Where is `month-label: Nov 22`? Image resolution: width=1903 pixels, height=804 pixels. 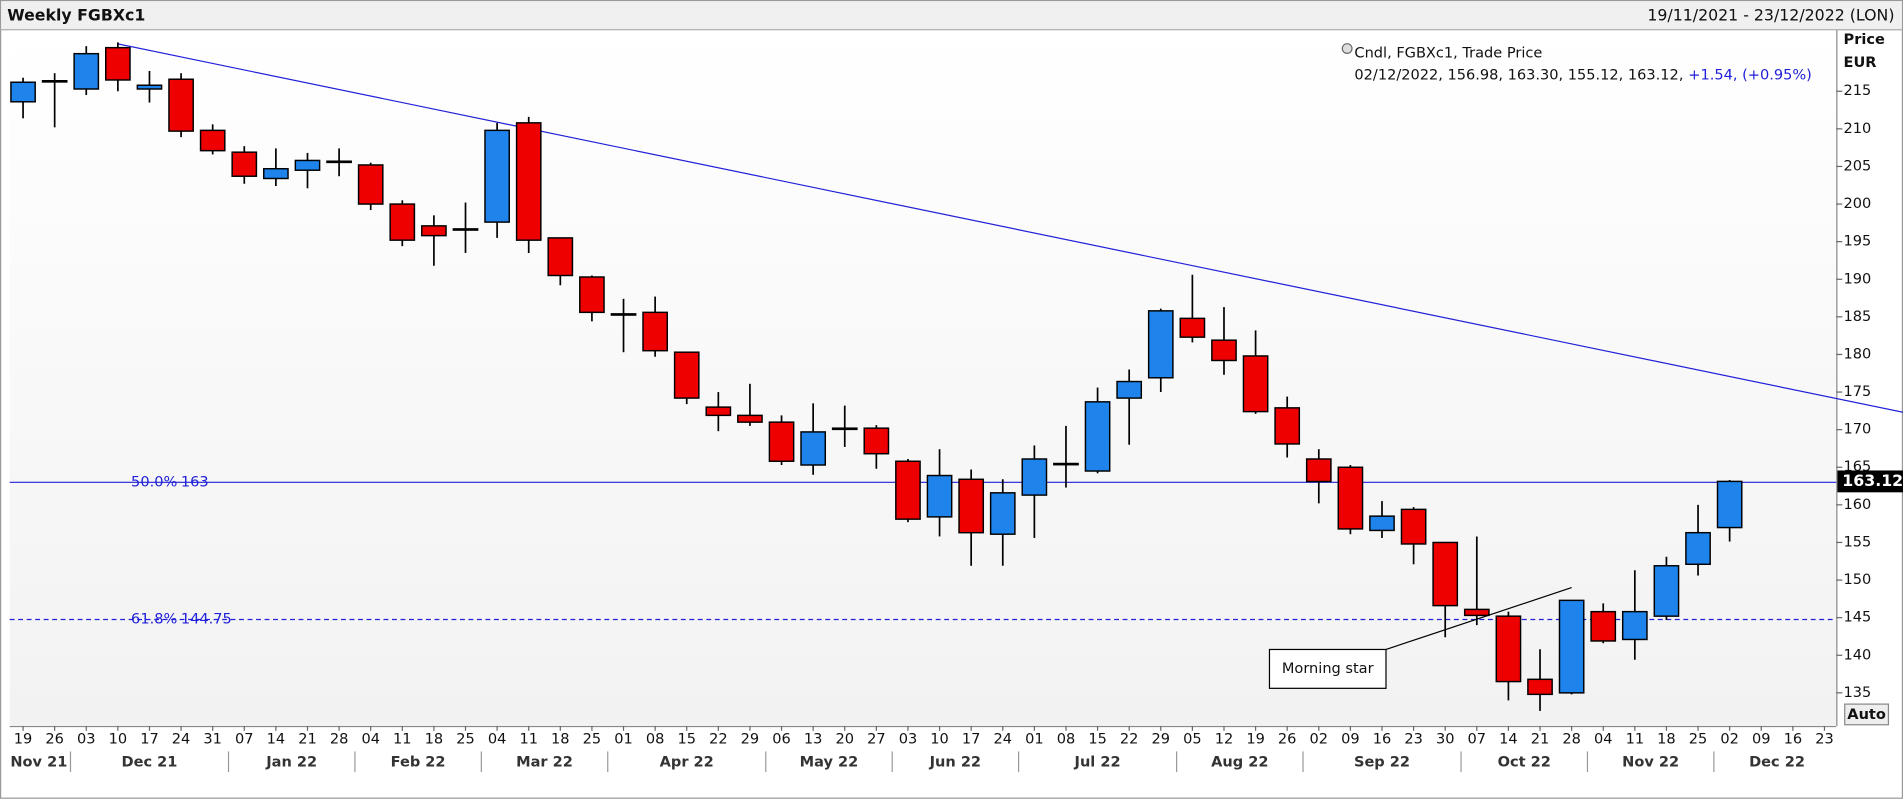
month-label: Nov 22 is located at coordinates (1650, 761).